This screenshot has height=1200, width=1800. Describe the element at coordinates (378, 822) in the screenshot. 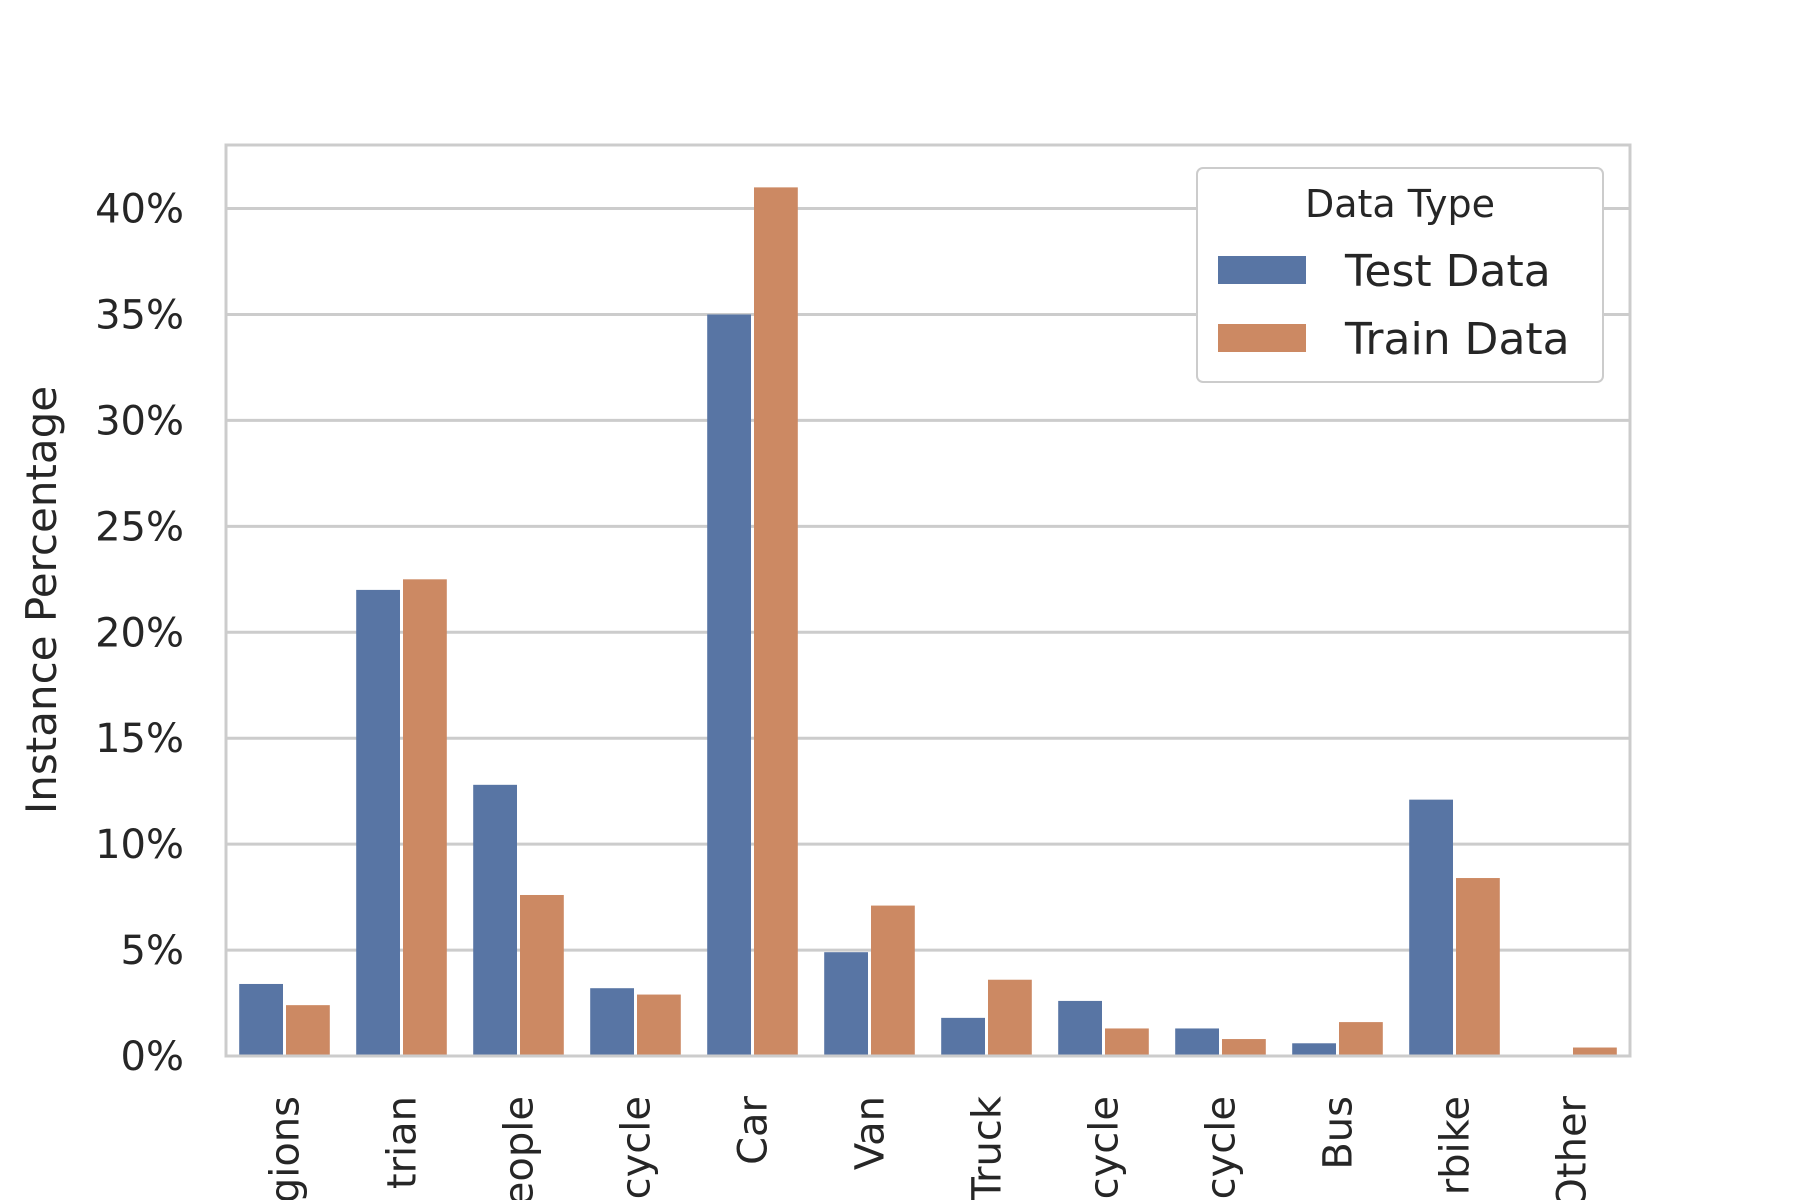

I see `bar-test-pedestrian` at that location.